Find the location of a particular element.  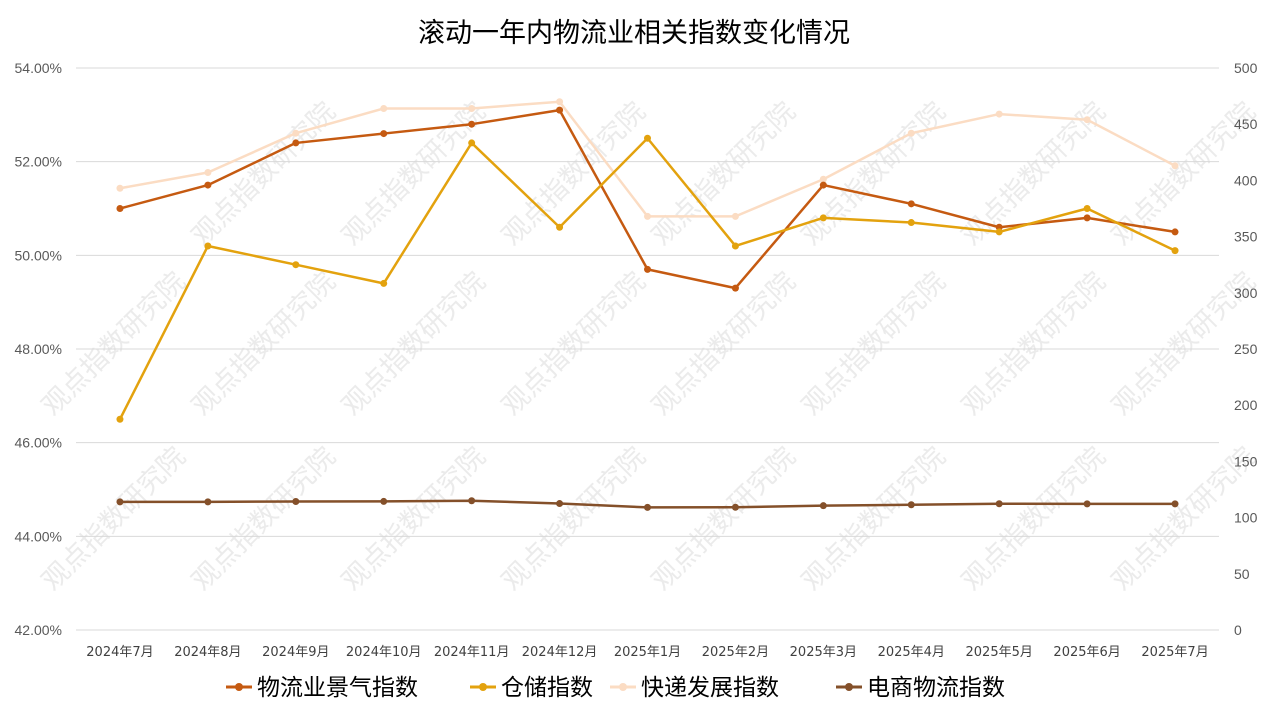

left-axis-tick-label: 52.00% is located at coordinates (38, 162).